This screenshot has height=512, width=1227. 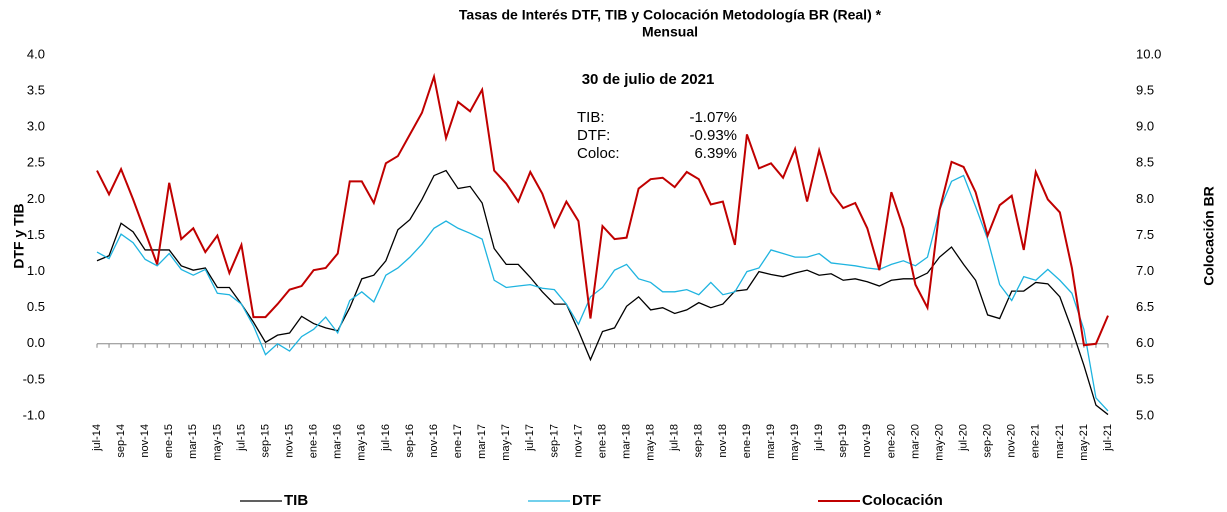 I want to click on x-tick-label: mar-19, so click(x=771, y=441).